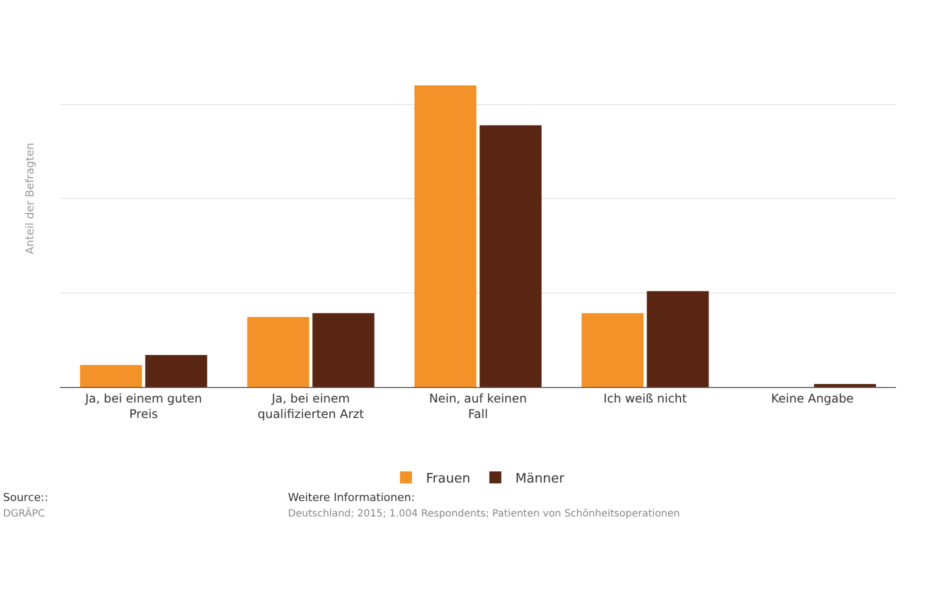 The image size is (936, 612). Describe the element at coordinates (30, 198) in the screenshot. I see `y-axis-title: Anteil der Befragten` at that location.